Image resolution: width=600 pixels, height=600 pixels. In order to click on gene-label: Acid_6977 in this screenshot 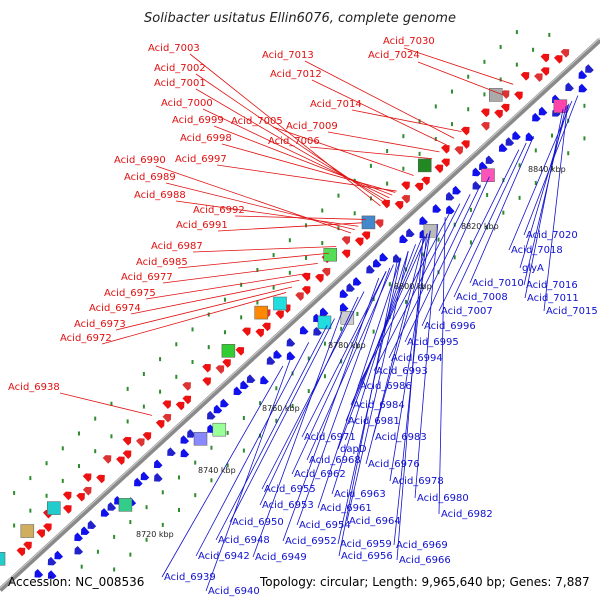, I will do `click(147, 277)`.